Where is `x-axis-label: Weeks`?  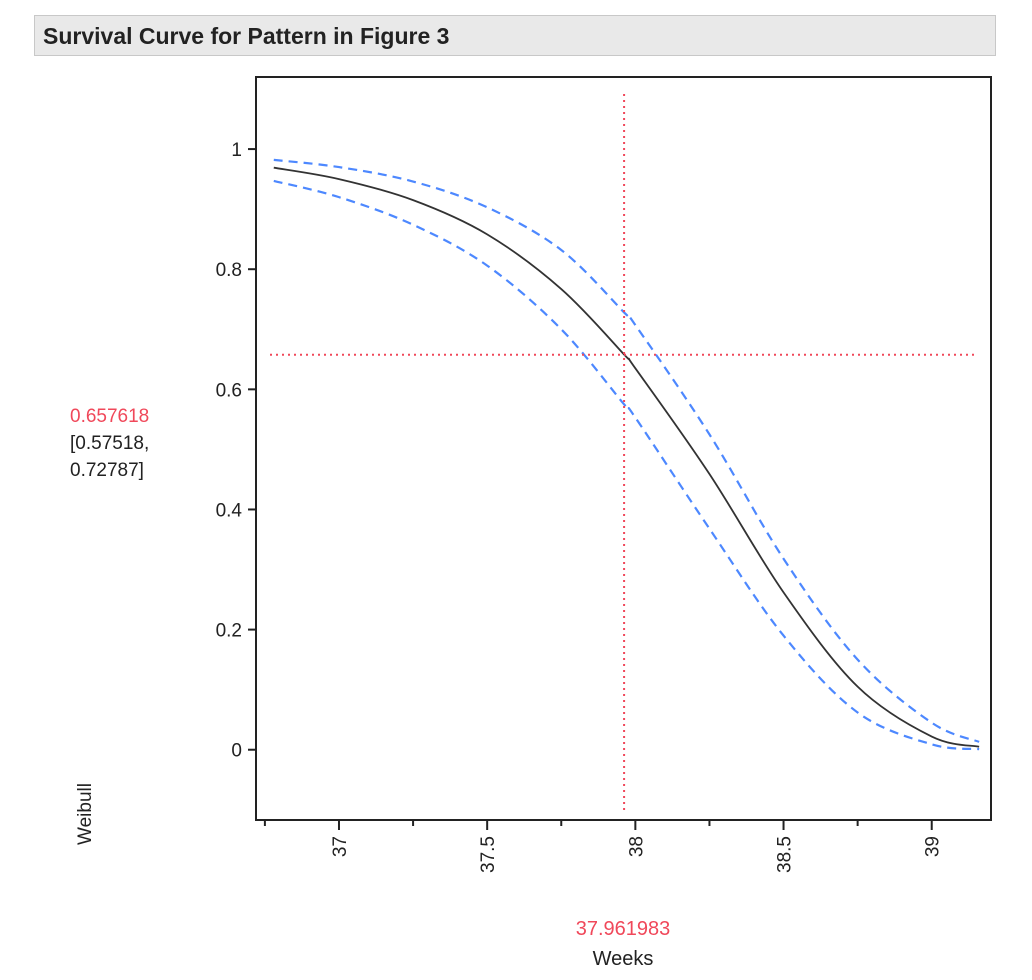 x-axis-label: Weeks is located at coordinates (623, 959).